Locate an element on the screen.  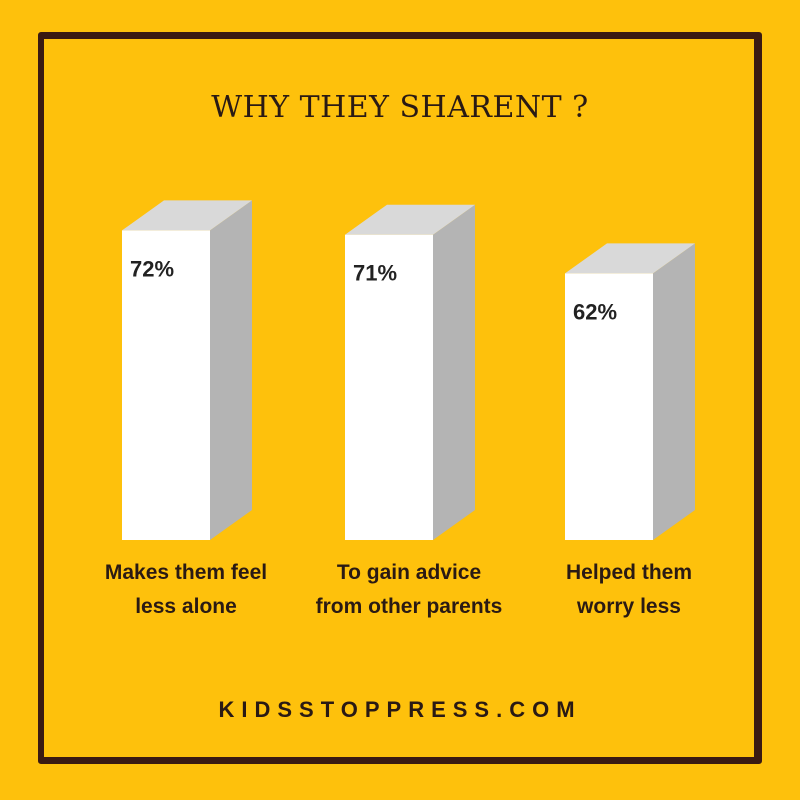
category-label-line: worry less is located at coordinates (629, 606).